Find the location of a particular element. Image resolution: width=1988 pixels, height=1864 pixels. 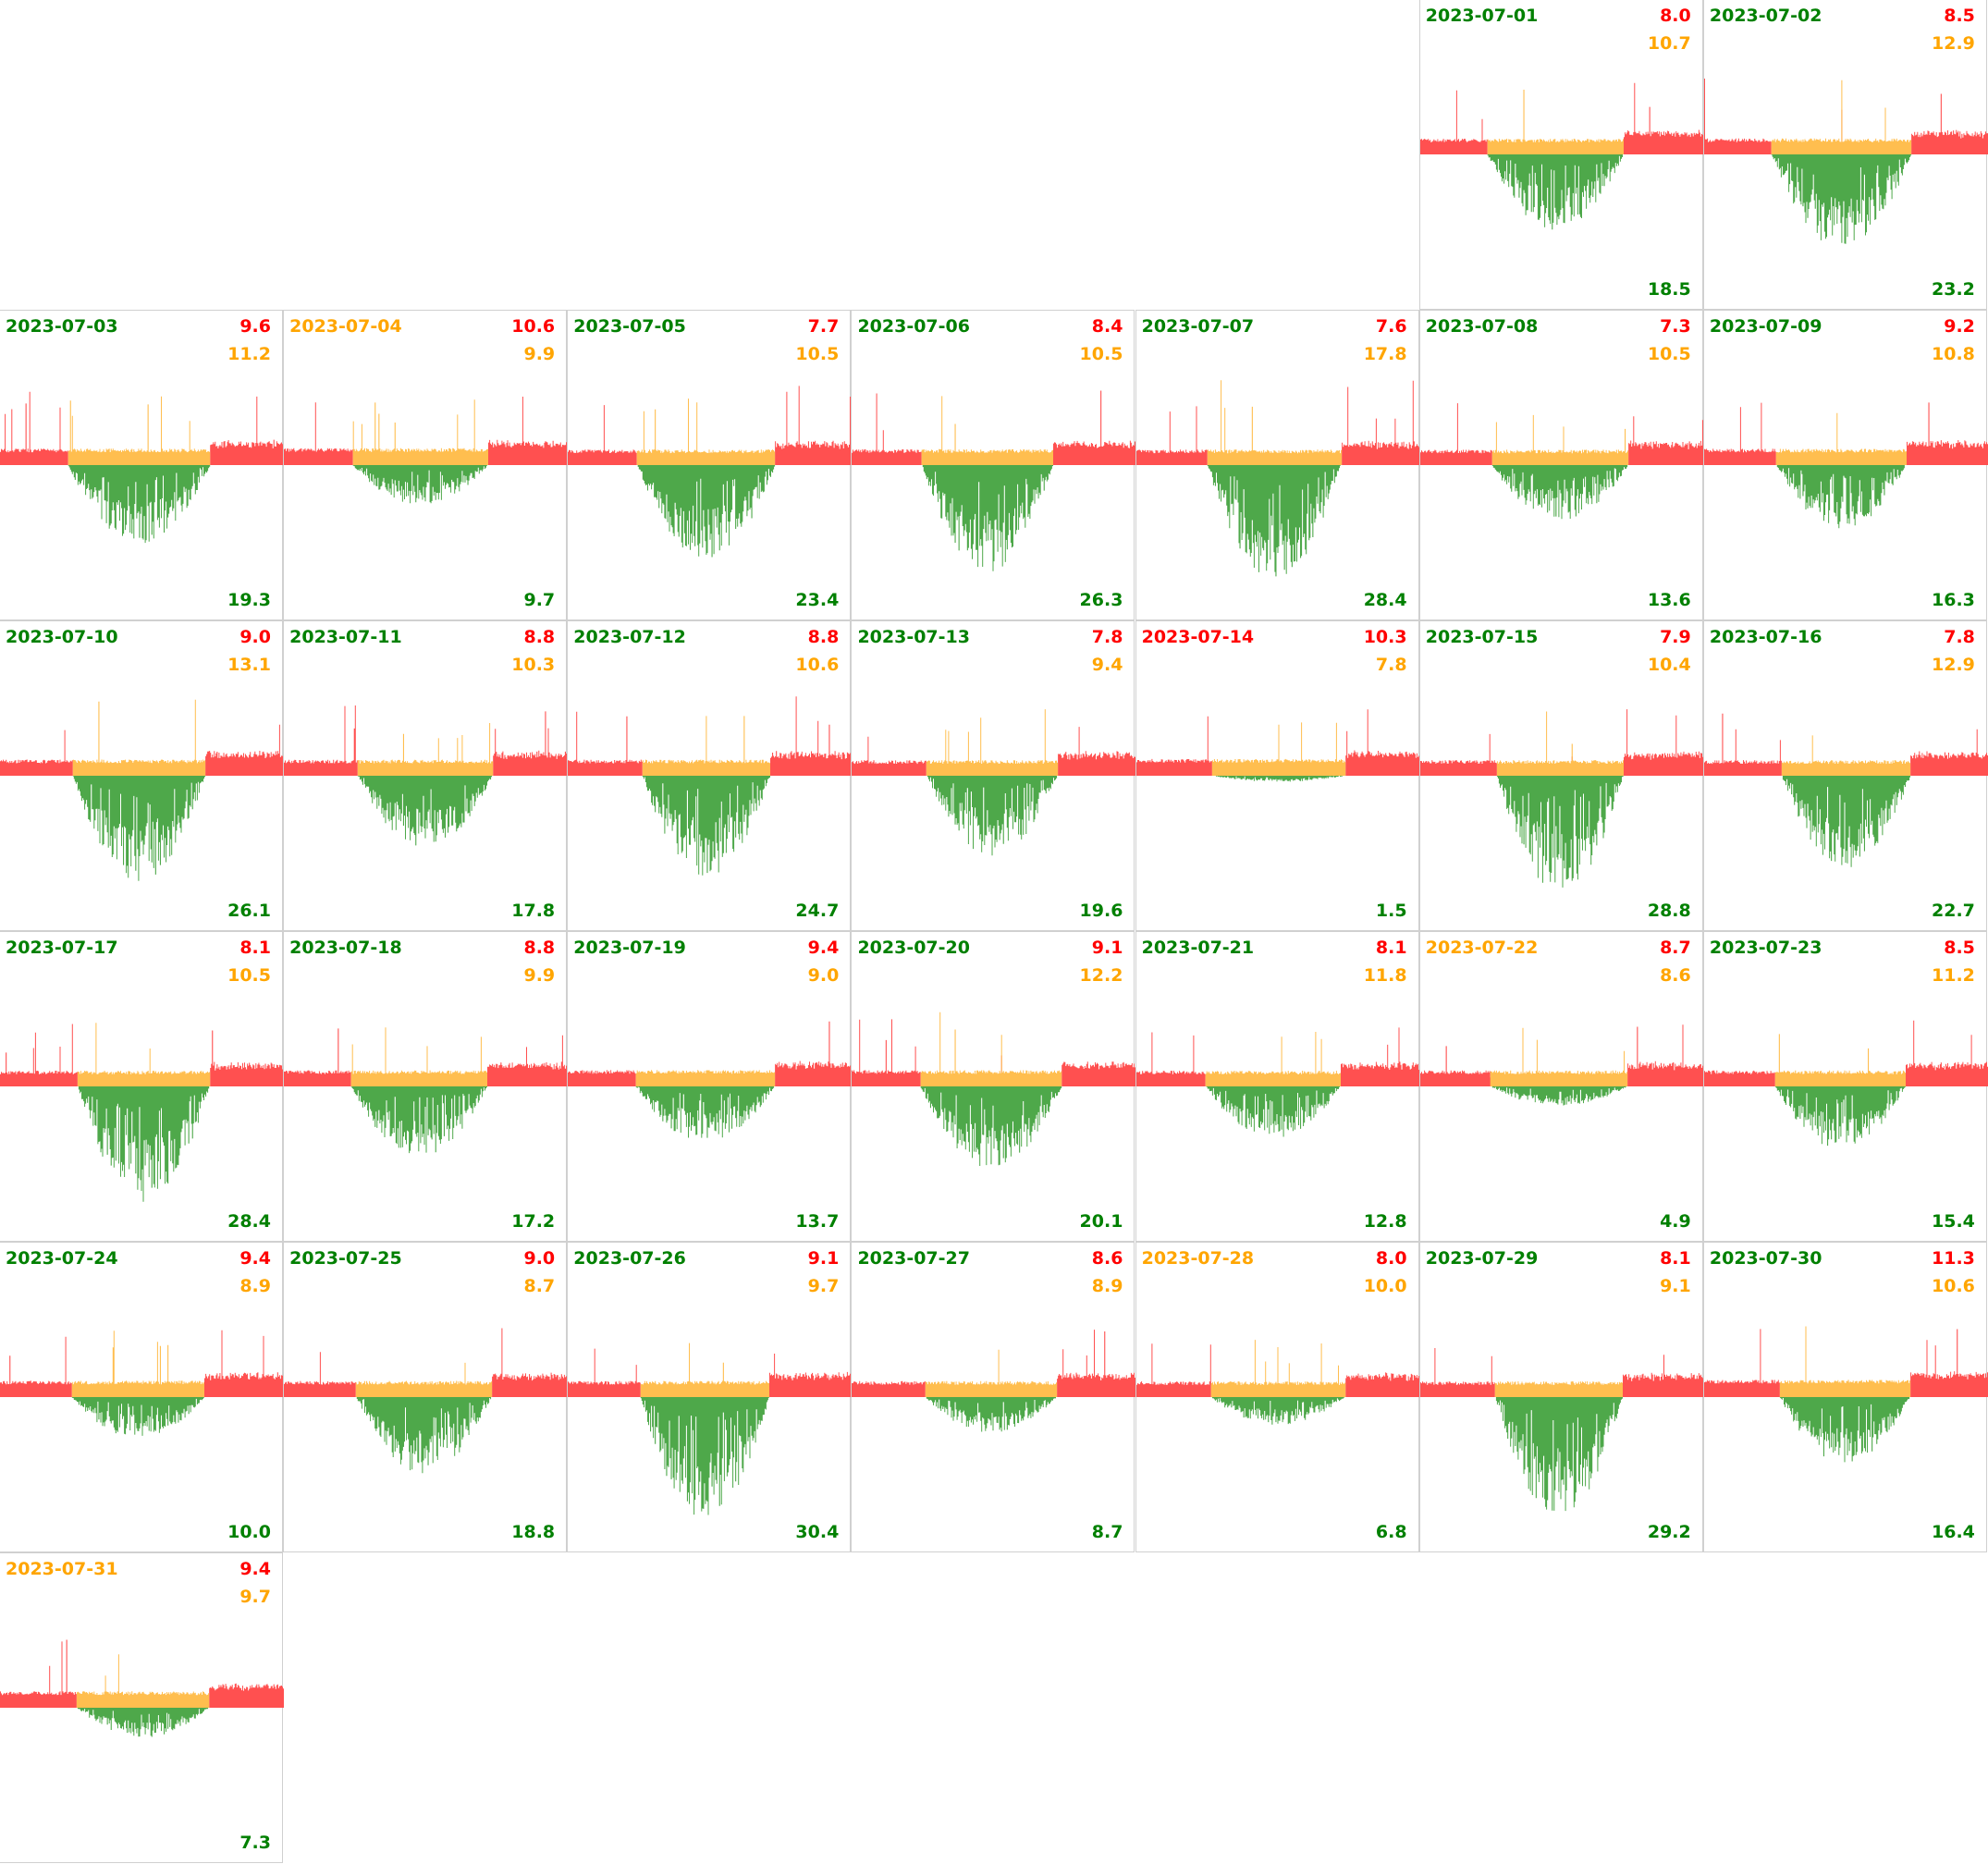

day-date-label: 2023-07-29 is located at coordinates (1482, 1259).